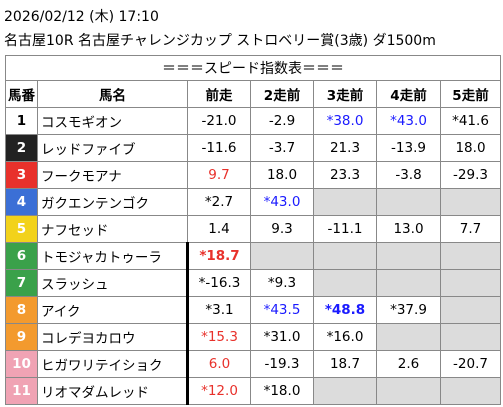 The image size is (503, 407). What do you see at coordinates (345, 229) in the screenshot?
I see `speed-index: -11.1` at bounding box center [345, 229].